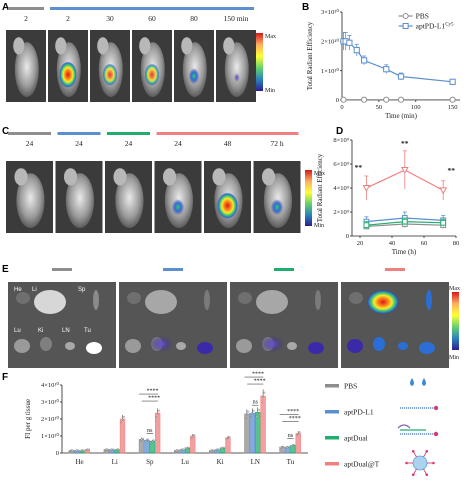 This screenshot has width=470, height=500. I want to click on colorbar-e-max: Max, so click(454, 289).